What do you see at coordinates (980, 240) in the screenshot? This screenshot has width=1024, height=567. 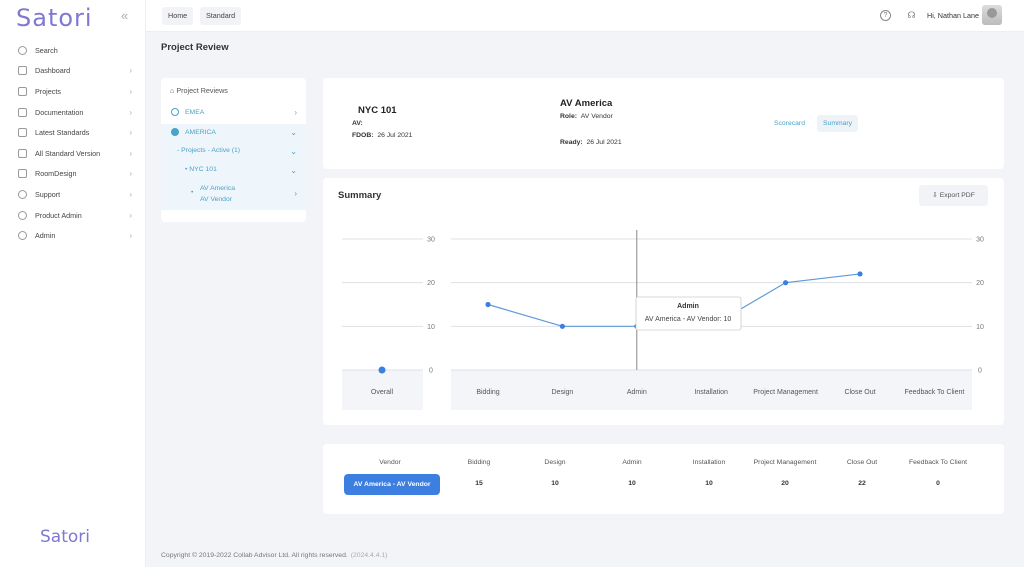 I see `y-tick-label-right: 30` at bounding box center [980, 240].